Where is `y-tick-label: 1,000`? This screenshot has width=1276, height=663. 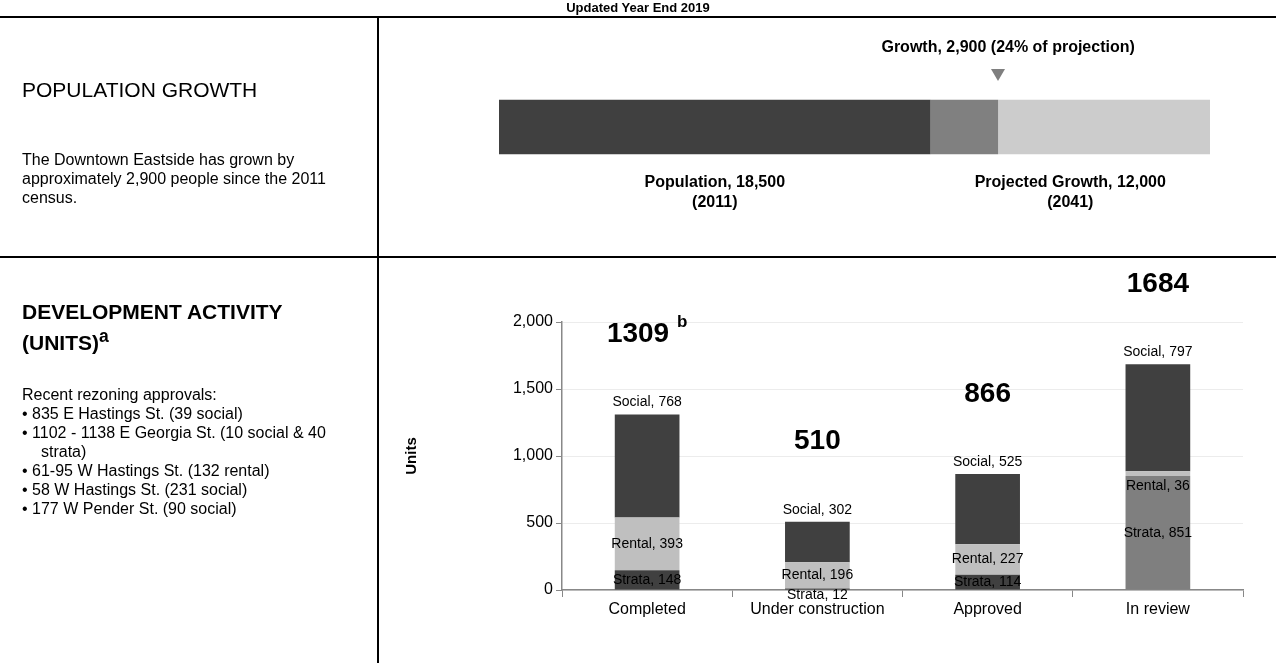 y-tick-label: 1,000 is located at coordinates (533, 455).